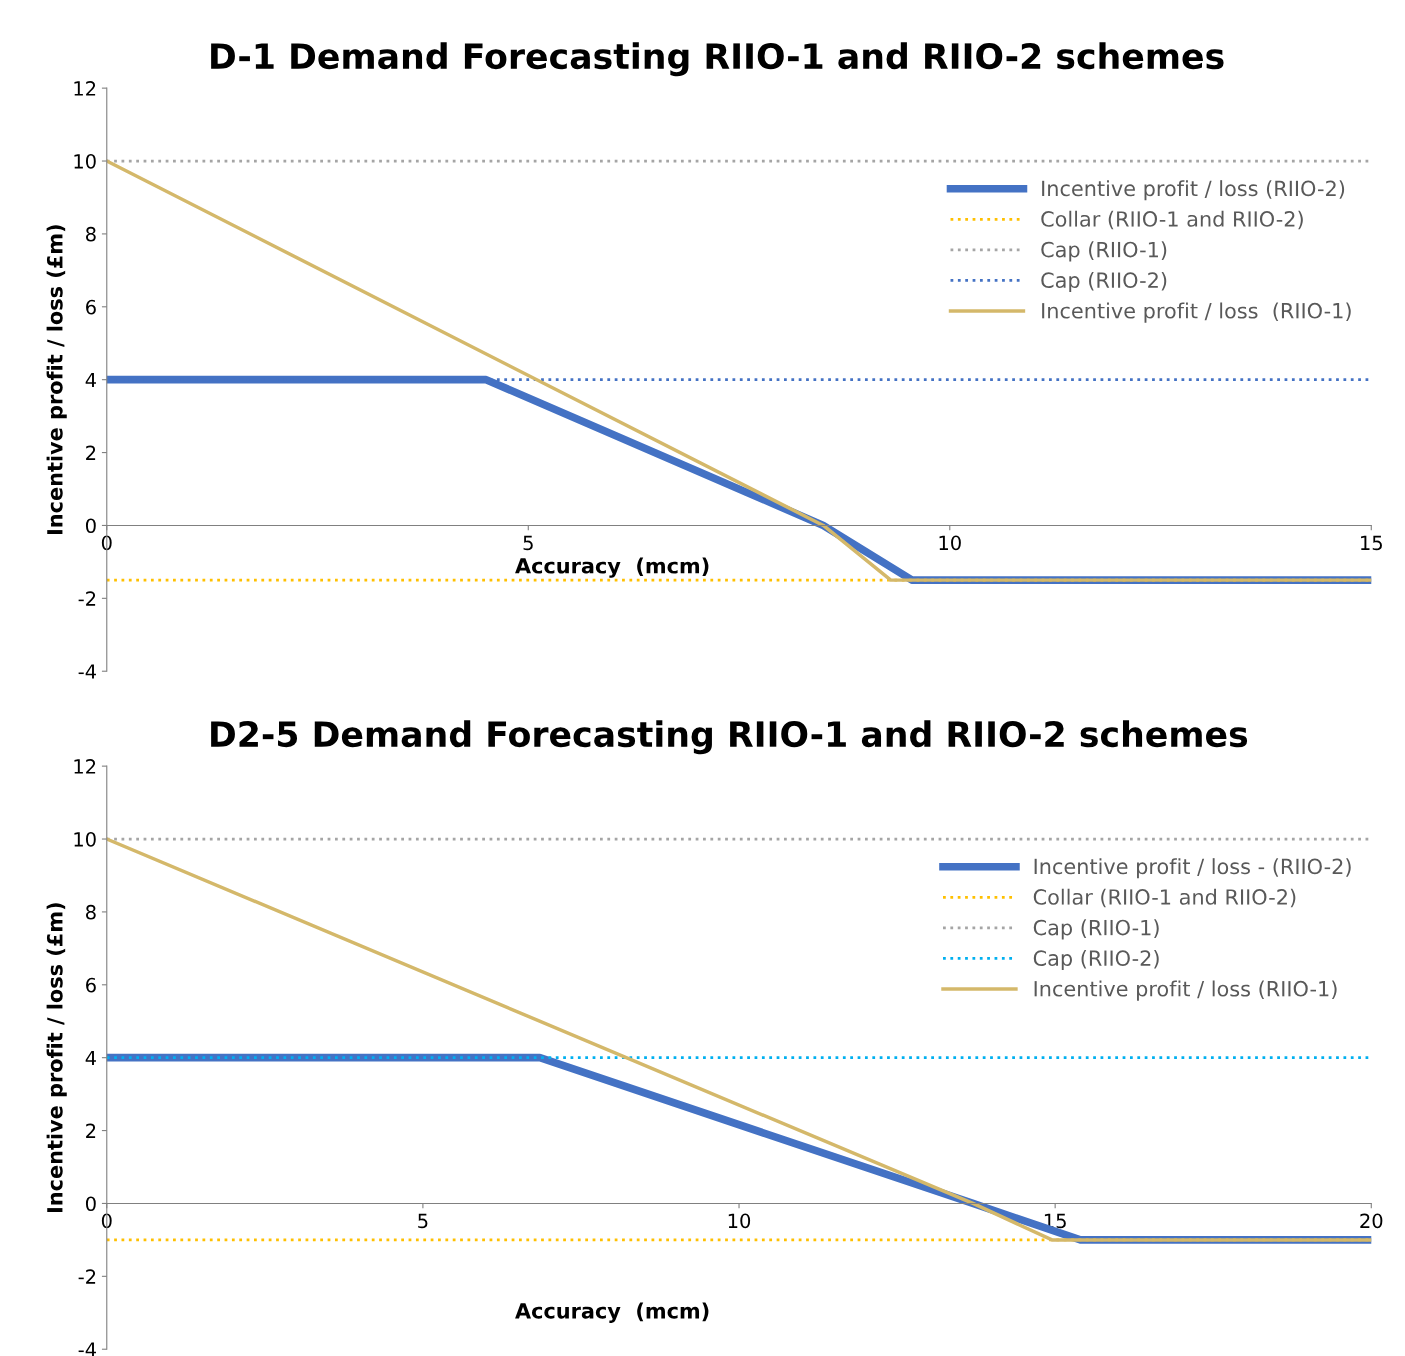 Image resolution: width=1405 pixels, height=1356 pixels. Describe the element at coordinates (729, 737) in the screenshot. I see `chart-title: D2-5 Demand Forecasting RIIO-1 and RIIO-2 schemes` at that location.